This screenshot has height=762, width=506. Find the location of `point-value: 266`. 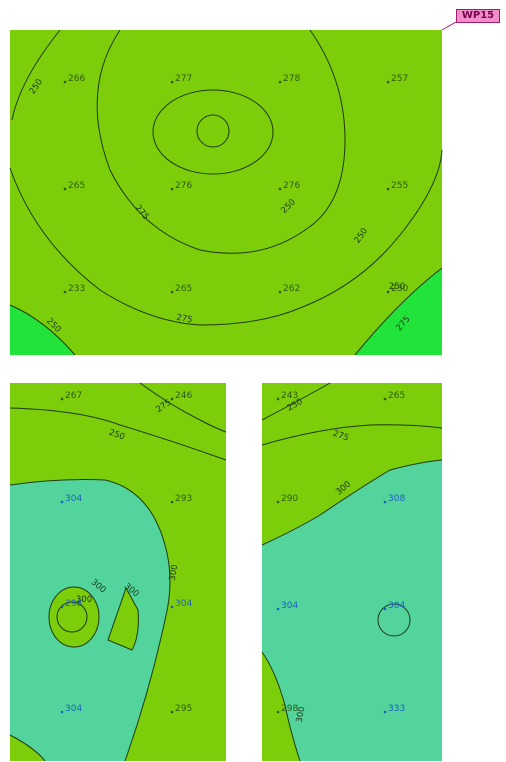

point-value: 266 is located at coordinates (76, 79).